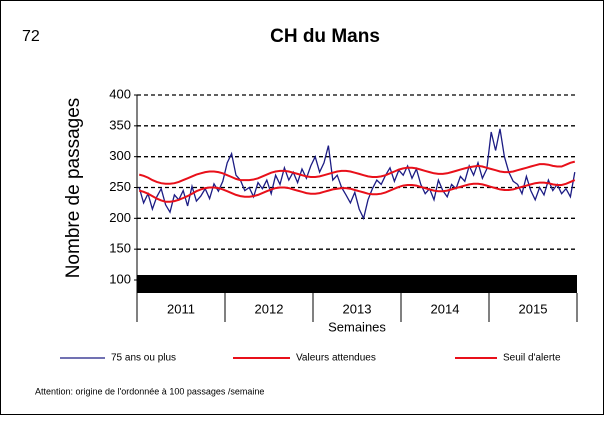 The image size is (605, 421). Describe the element at coordinates (336, 358) in the screenshot. I see `legend-label: Valeurs attendues` at that location.